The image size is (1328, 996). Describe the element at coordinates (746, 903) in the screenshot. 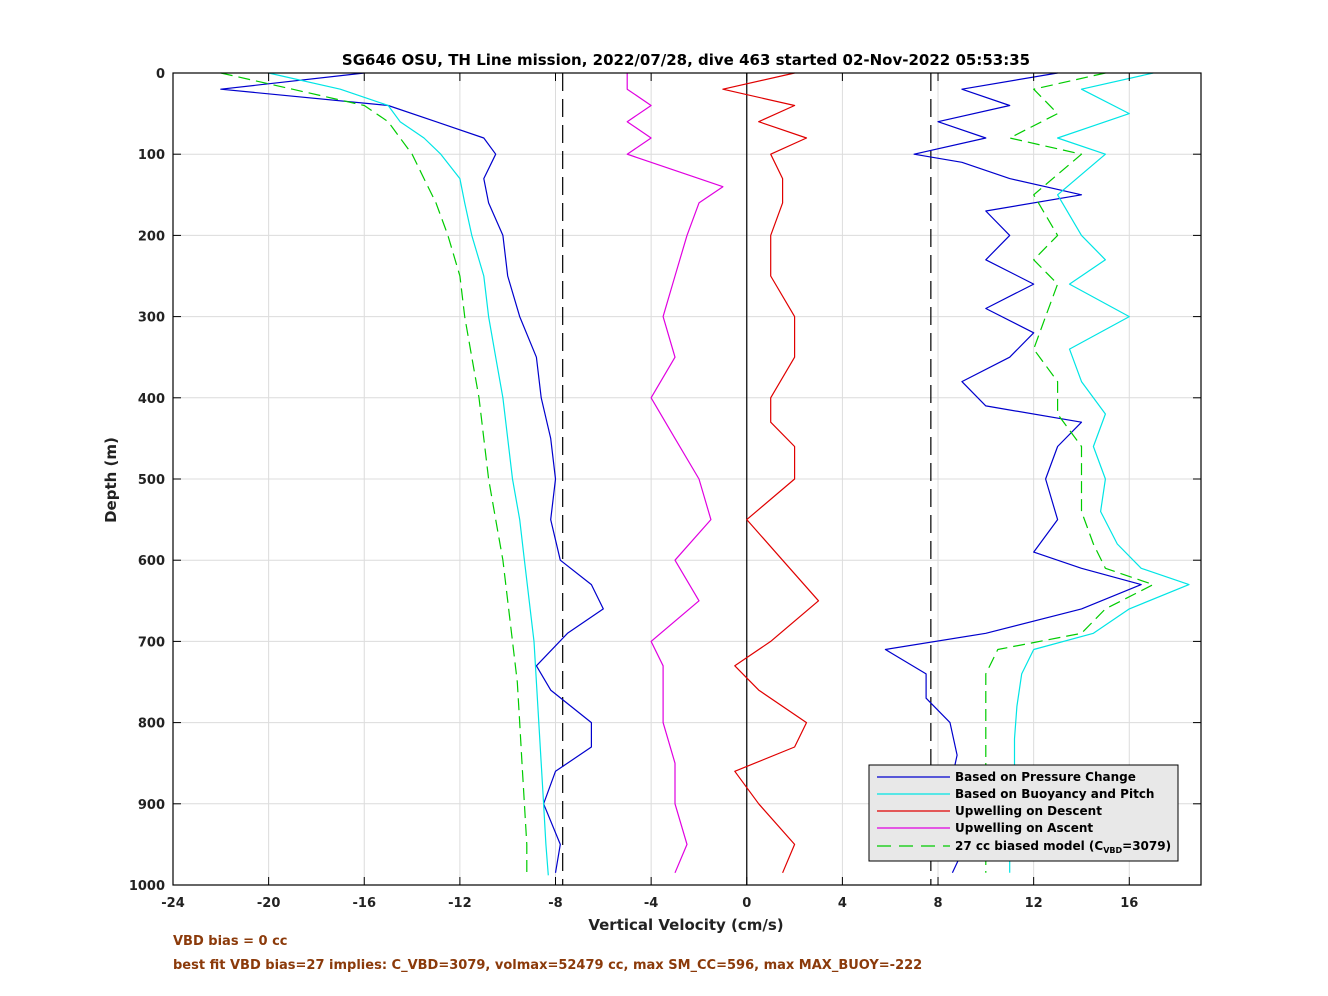

I see `x-tick-label: 0` at that location.